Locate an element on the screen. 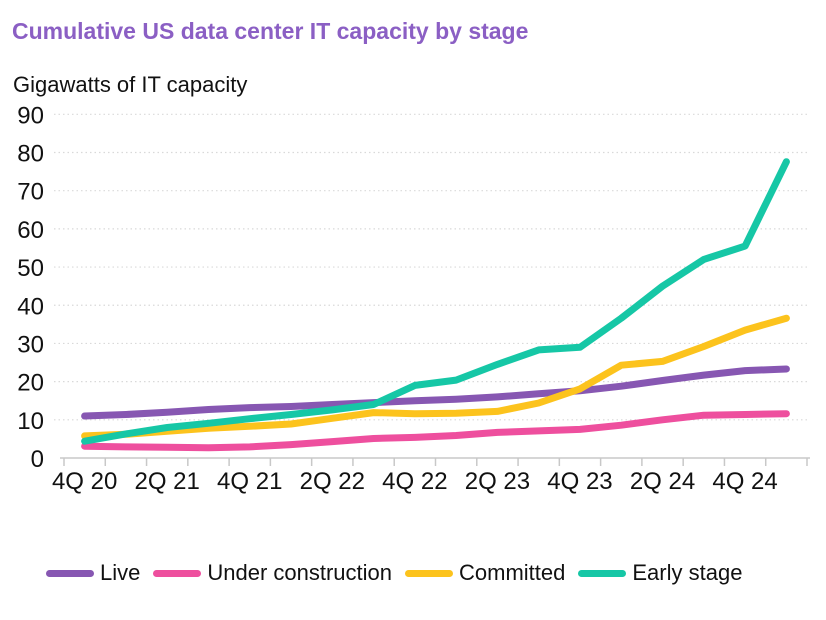 The height and width of the screenshot is (620, 826). y-tick-label: 80 is located at coordinates (30, 154).